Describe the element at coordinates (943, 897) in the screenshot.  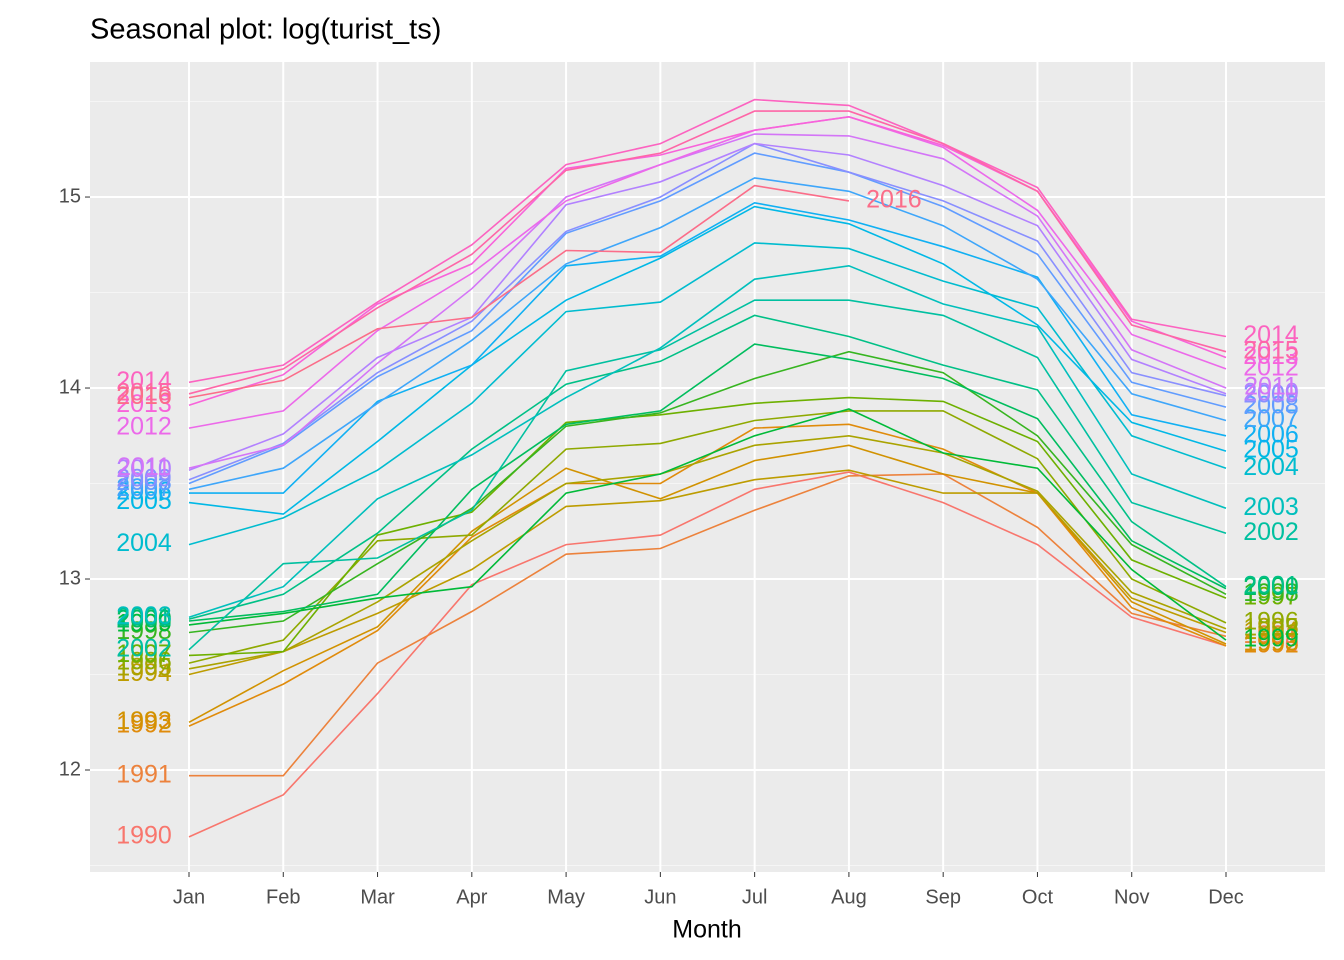
I see `x-tick-label: Sep` at that location.